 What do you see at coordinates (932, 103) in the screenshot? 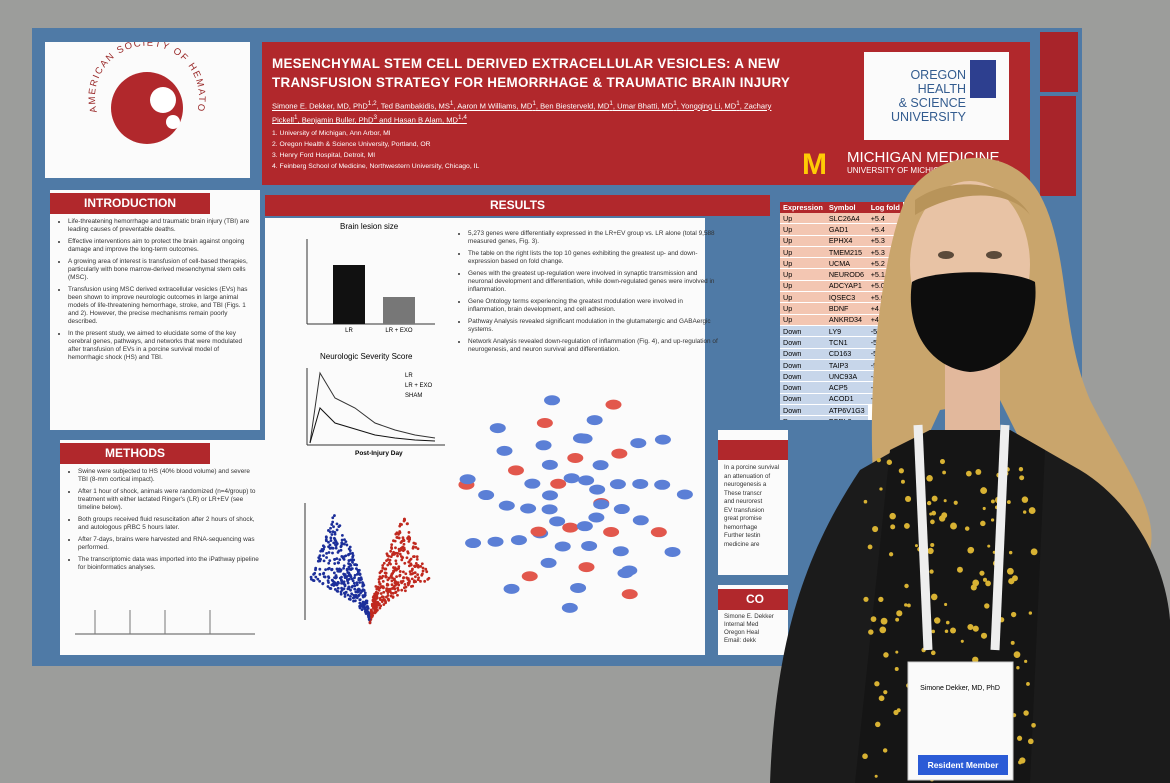
I see `ohsu-line: & SCIENCE` at bounding box center [932, 103].